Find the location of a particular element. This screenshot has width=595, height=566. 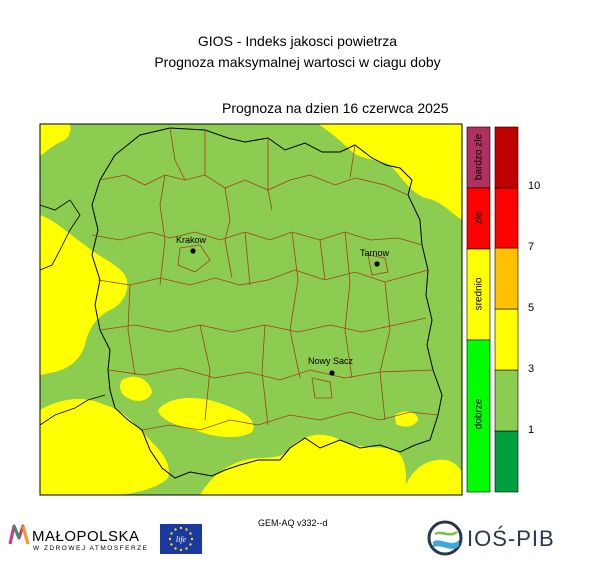

malopolska-logo-icon is located at coordinates (19, 534).